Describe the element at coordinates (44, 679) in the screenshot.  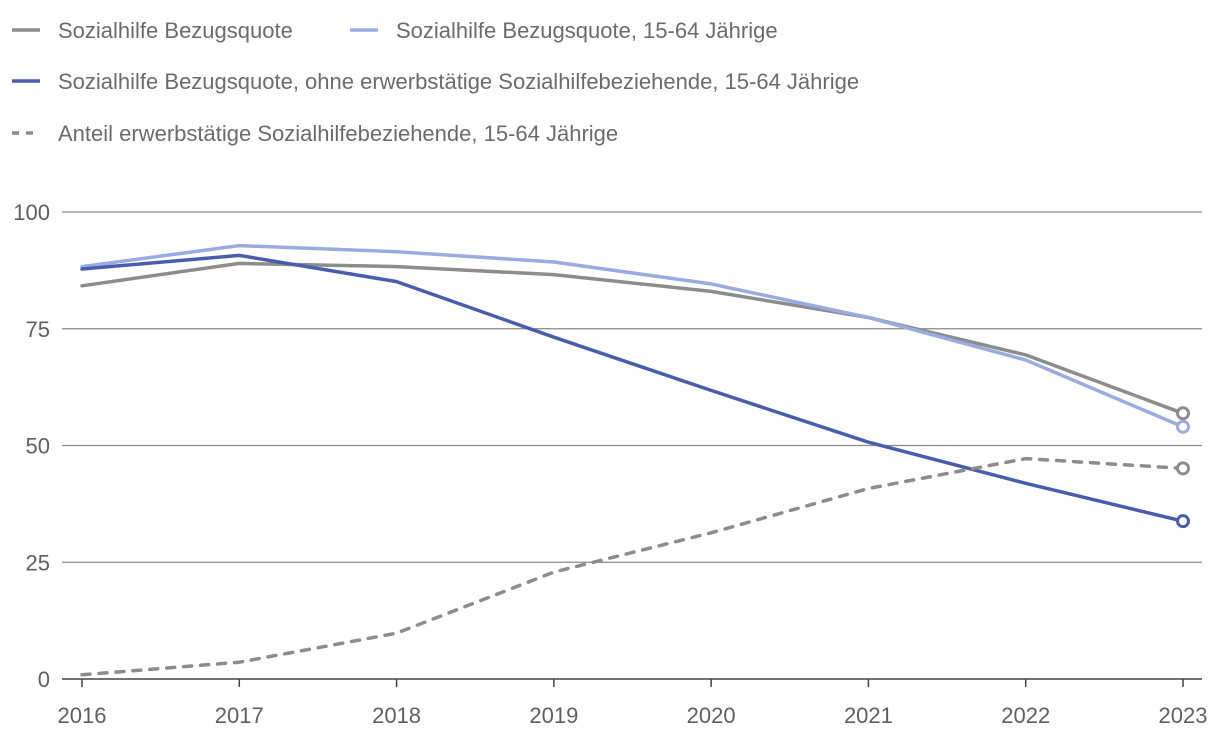
I see `y-tick-label: 0` at that location.